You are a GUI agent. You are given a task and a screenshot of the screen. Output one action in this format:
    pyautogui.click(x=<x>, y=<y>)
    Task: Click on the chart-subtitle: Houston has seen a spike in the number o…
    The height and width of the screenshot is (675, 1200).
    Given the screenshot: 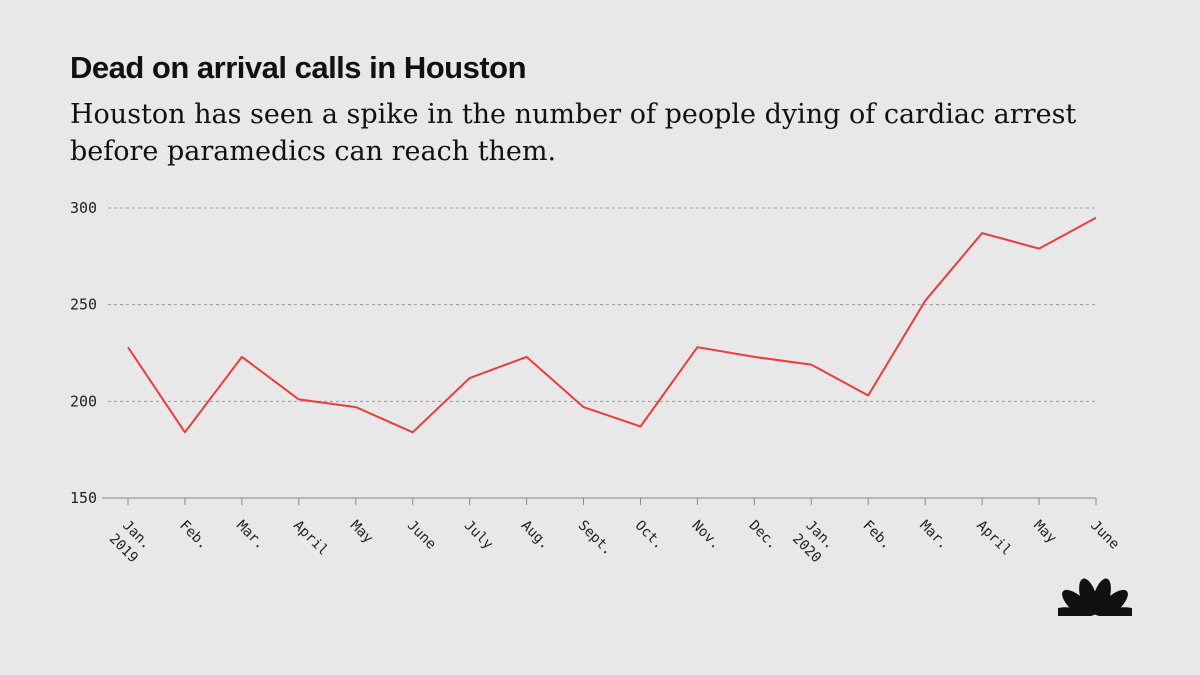 What is the action you would take?
    pyautogui.click(x=573, y=133)
    